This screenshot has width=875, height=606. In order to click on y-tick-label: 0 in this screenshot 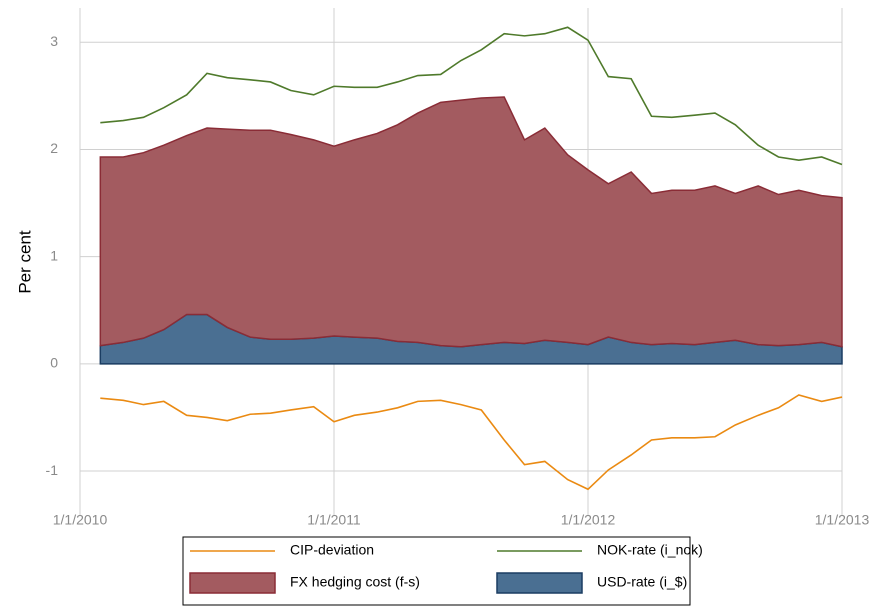, I will do `click(54, 363)`.